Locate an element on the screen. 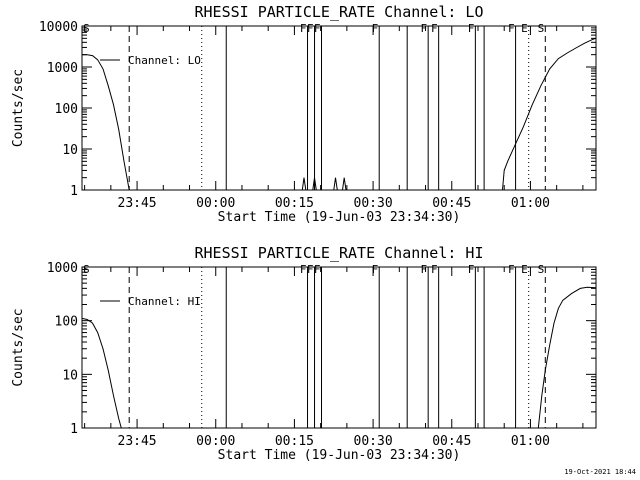 The image size is (640, 480). plot-timestamp: 19-Oct-2021 18:44 is located at coordinates (600, 472).